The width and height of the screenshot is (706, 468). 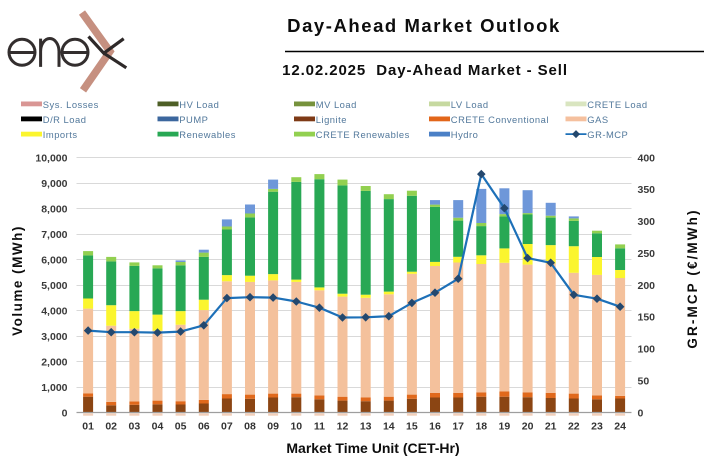 What do you see at coordinates (597, 427) in the screenshot?
I see `svg-text: 23` at bounding box center [597, 427].